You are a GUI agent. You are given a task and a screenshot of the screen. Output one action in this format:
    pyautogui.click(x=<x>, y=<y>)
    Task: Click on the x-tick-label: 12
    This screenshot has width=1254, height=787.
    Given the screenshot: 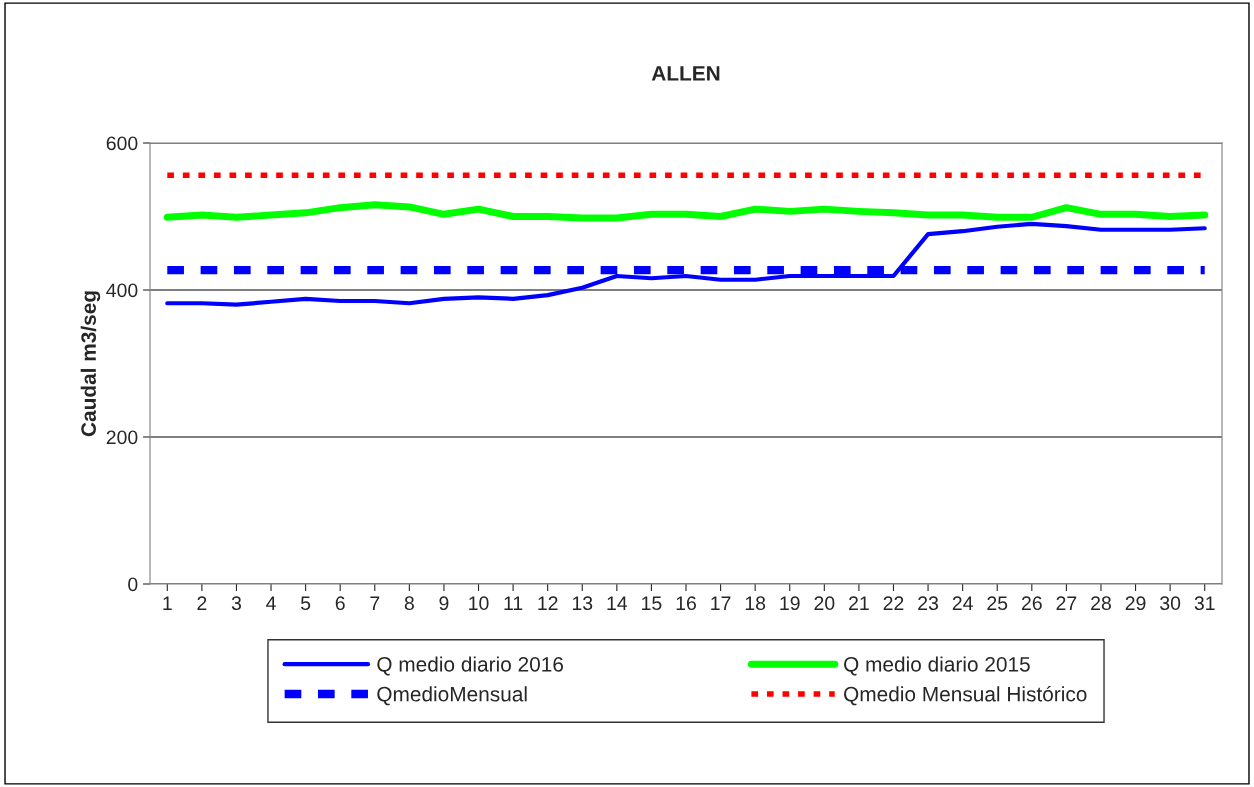 What is the action you would take?
    pyautogui.click(x=548, y=603)
    